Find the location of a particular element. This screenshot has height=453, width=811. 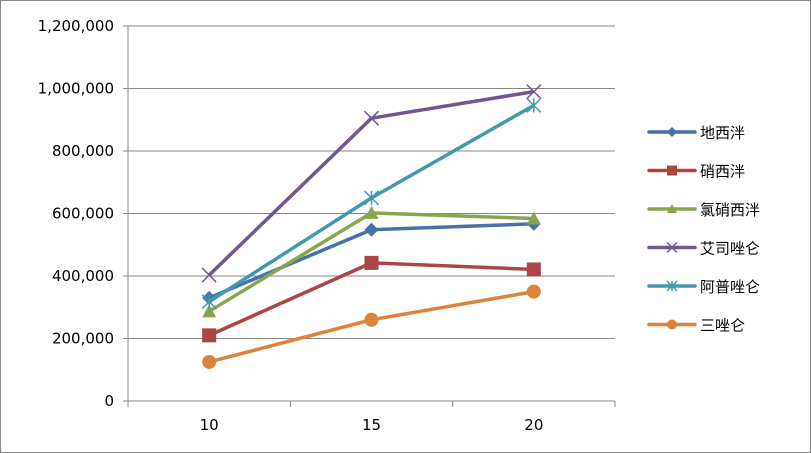

y-tick-label: 800,000 is located at coordinates (83, 151).